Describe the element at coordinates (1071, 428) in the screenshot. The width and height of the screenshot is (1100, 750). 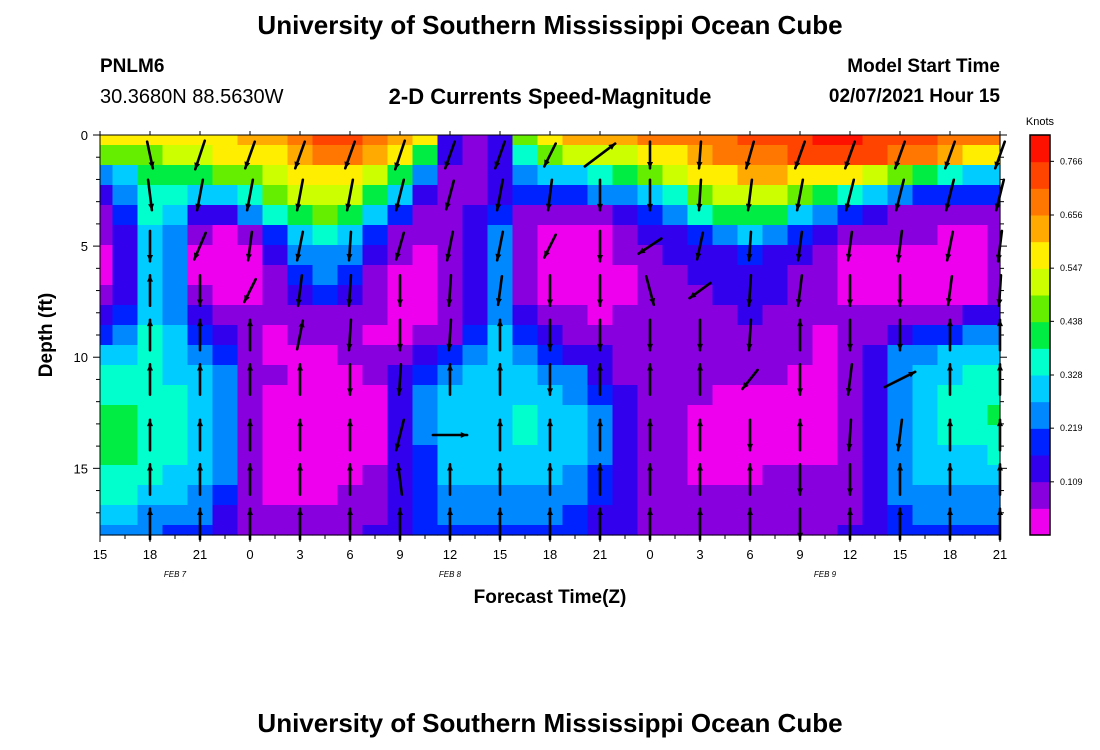
I see `colorbar-tick-label: 0.219` at that location.